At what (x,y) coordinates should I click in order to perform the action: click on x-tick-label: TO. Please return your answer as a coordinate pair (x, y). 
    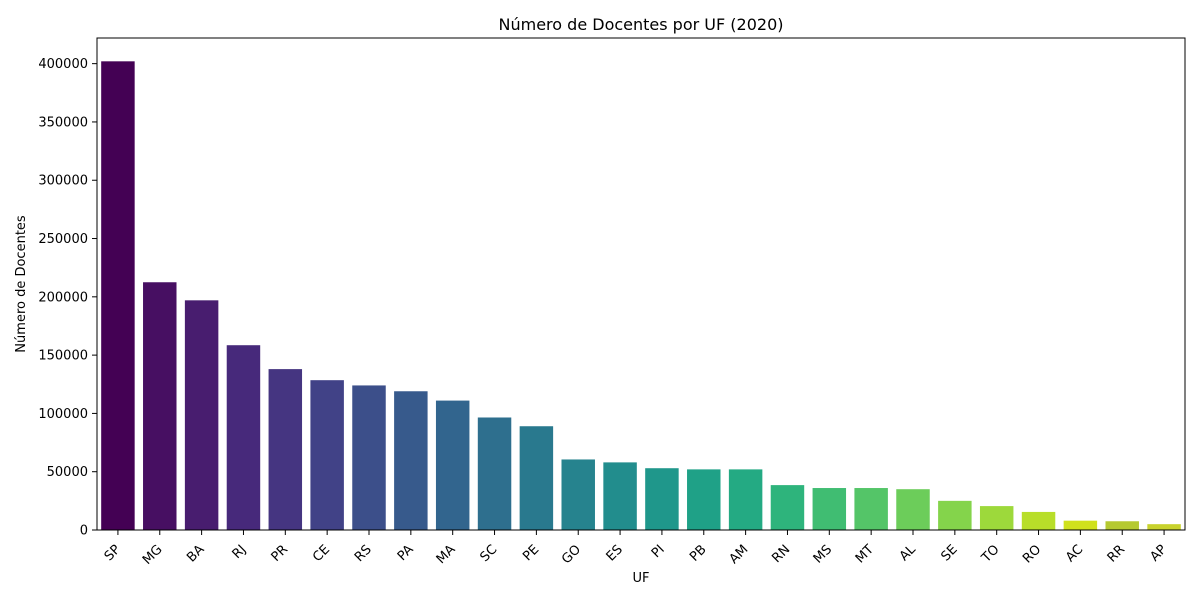
    Looking at the image, I should click on (990, 554).